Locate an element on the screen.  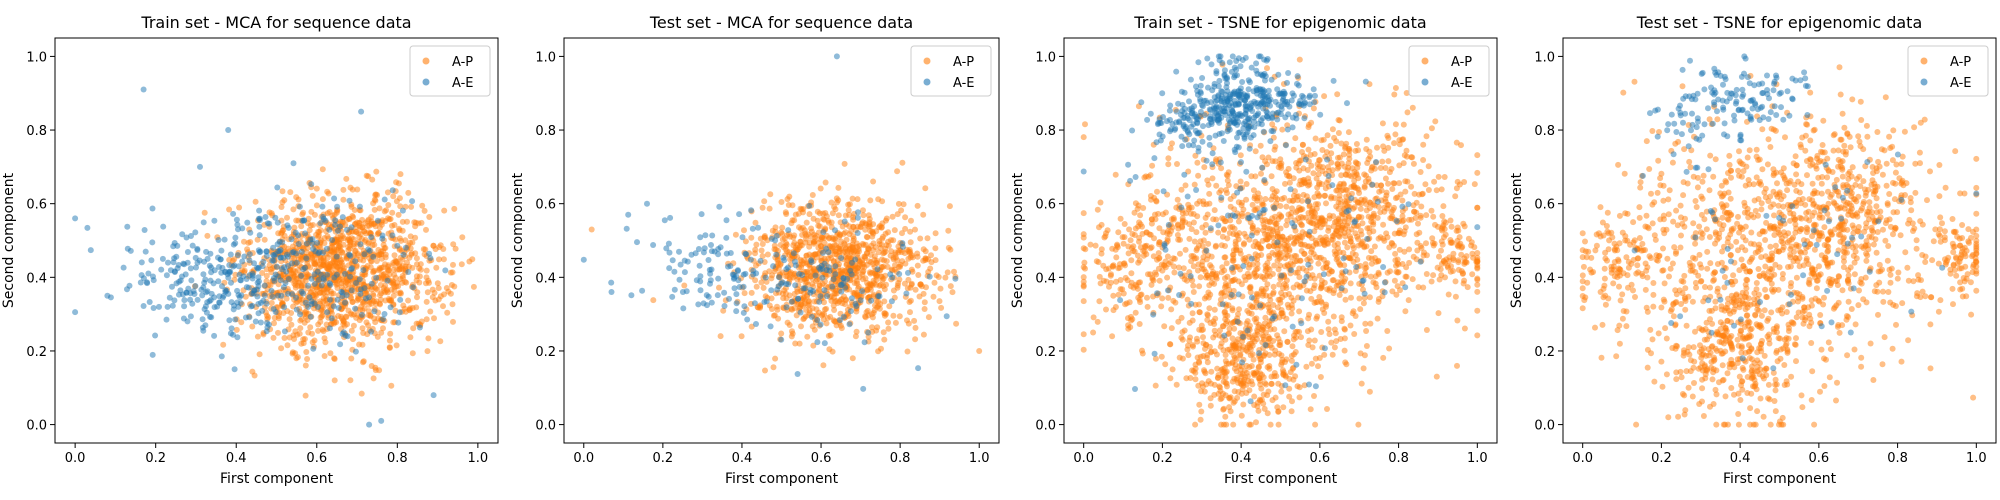
legend-marker is located at coordinates (426, 82).